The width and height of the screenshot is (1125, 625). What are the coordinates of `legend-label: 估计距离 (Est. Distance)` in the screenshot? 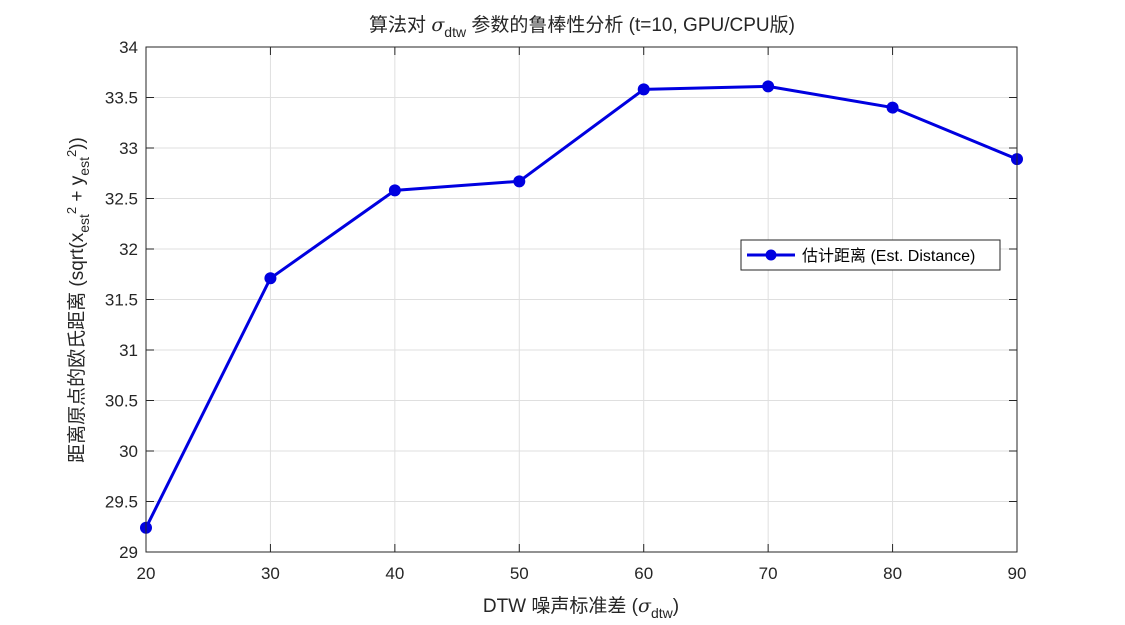 It's located at (888, 256).